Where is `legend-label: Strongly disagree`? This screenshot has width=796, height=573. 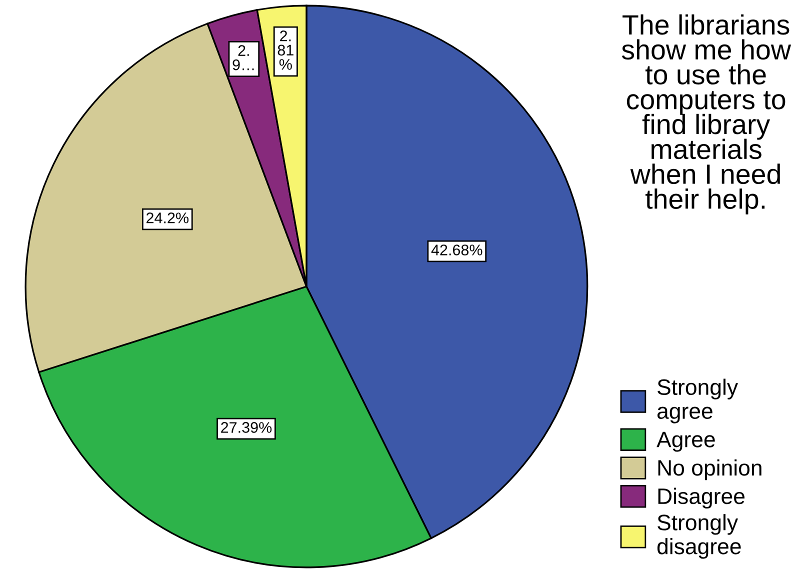
legend-label: Strongly disagree is located at coordinates (699, 536).